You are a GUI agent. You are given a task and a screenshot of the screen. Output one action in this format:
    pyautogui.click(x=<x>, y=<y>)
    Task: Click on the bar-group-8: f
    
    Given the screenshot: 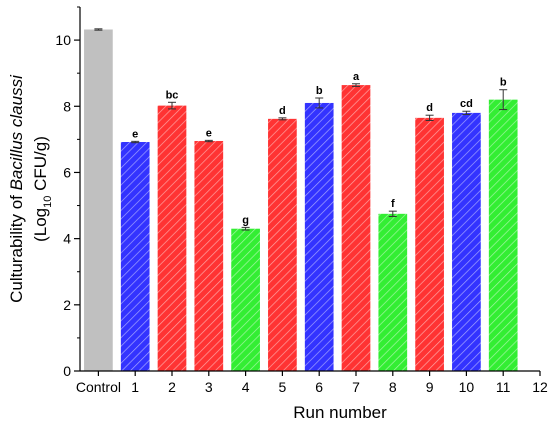 What is the action you would take?
    pyautogui.click(x=393, y=284)
    